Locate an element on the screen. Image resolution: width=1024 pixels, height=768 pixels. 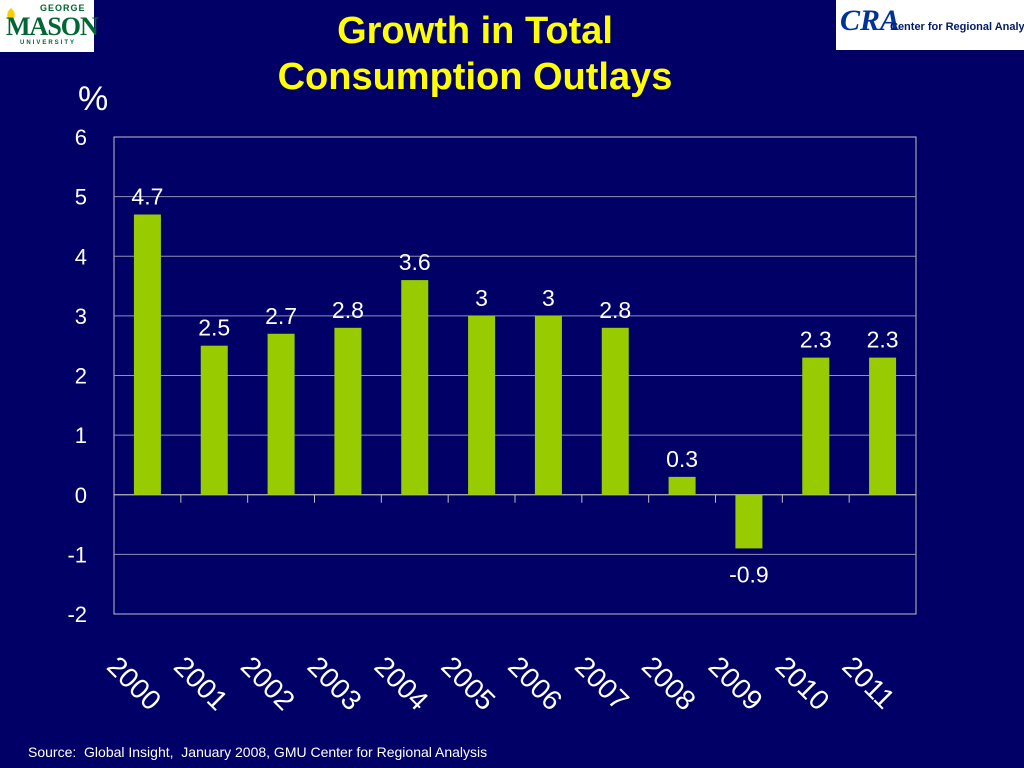
x-tick-label: 2009 is located at coordinates (736, 683).